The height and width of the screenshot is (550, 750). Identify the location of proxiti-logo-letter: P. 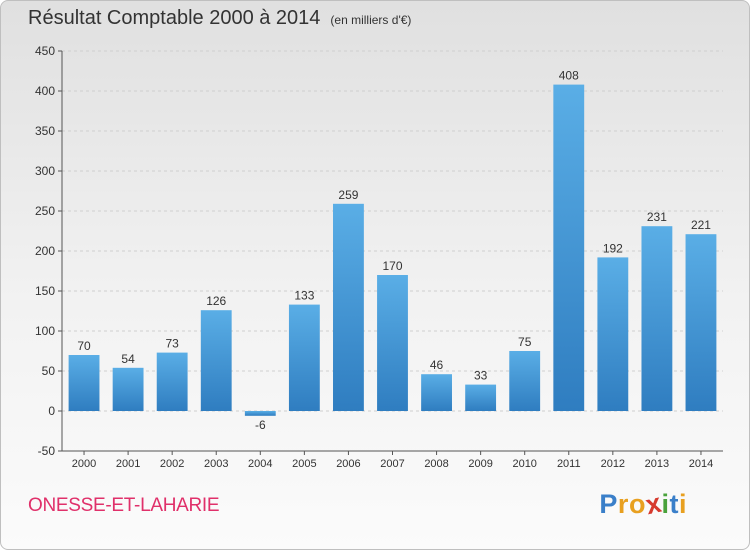
(608, 504).